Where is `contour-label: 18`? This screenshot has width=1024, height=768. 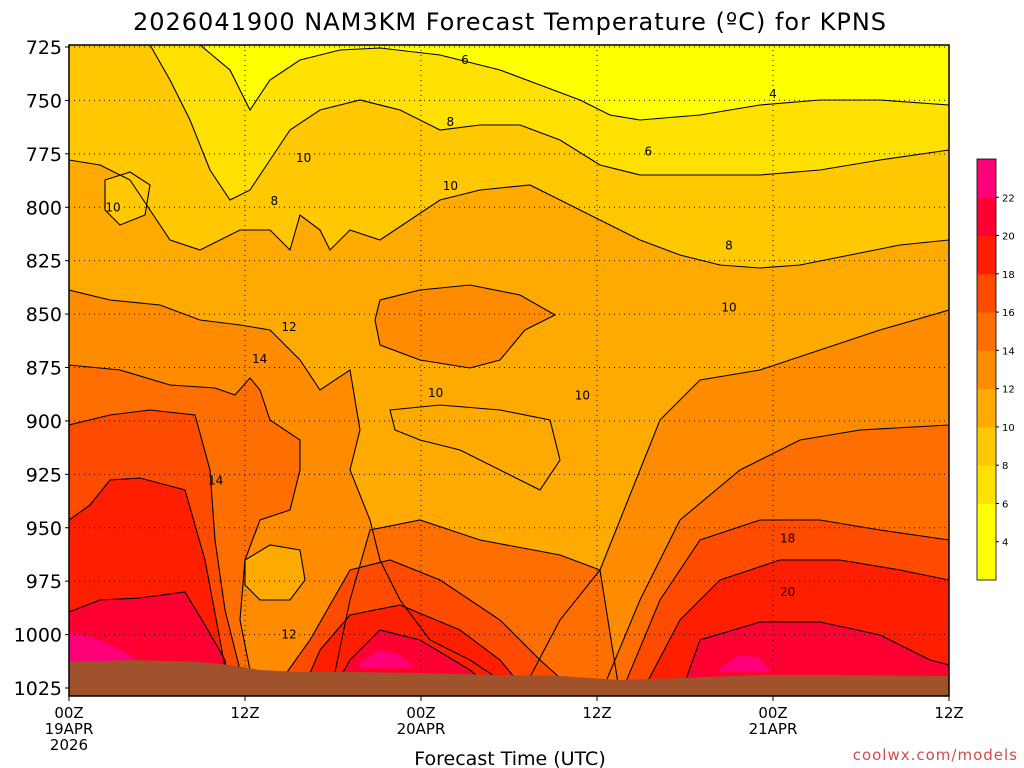
contour-label: 18 is located at coordinates (787, 538).